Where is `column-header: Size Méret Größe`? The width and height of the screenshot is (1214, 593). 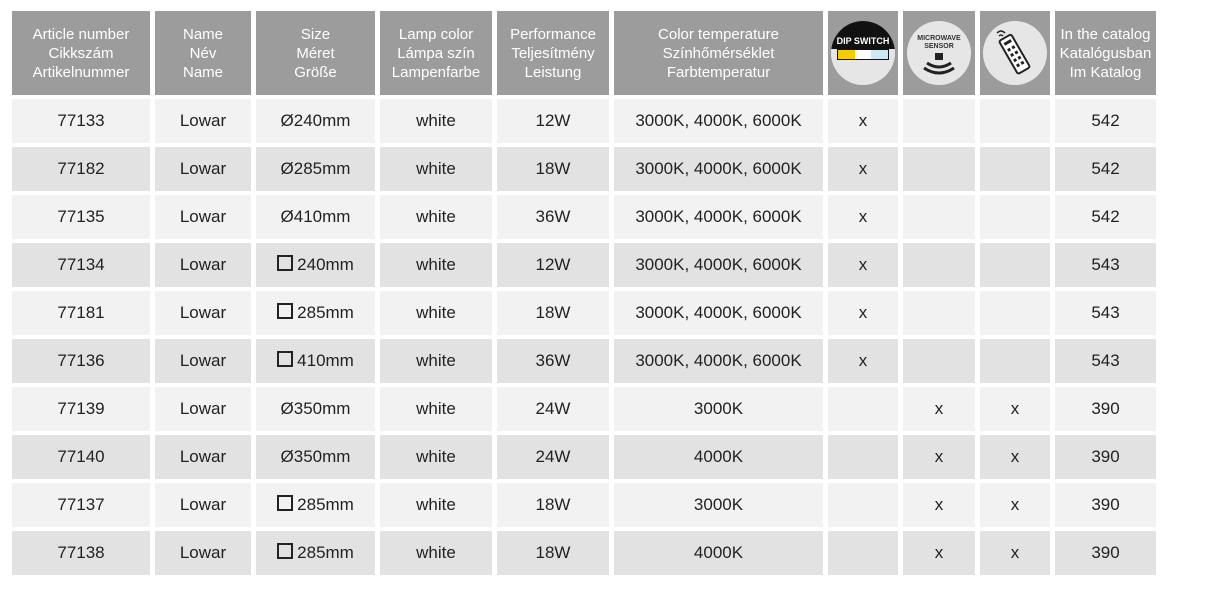
column-header: Size Méret Größe is located at coordinates (315, 53).